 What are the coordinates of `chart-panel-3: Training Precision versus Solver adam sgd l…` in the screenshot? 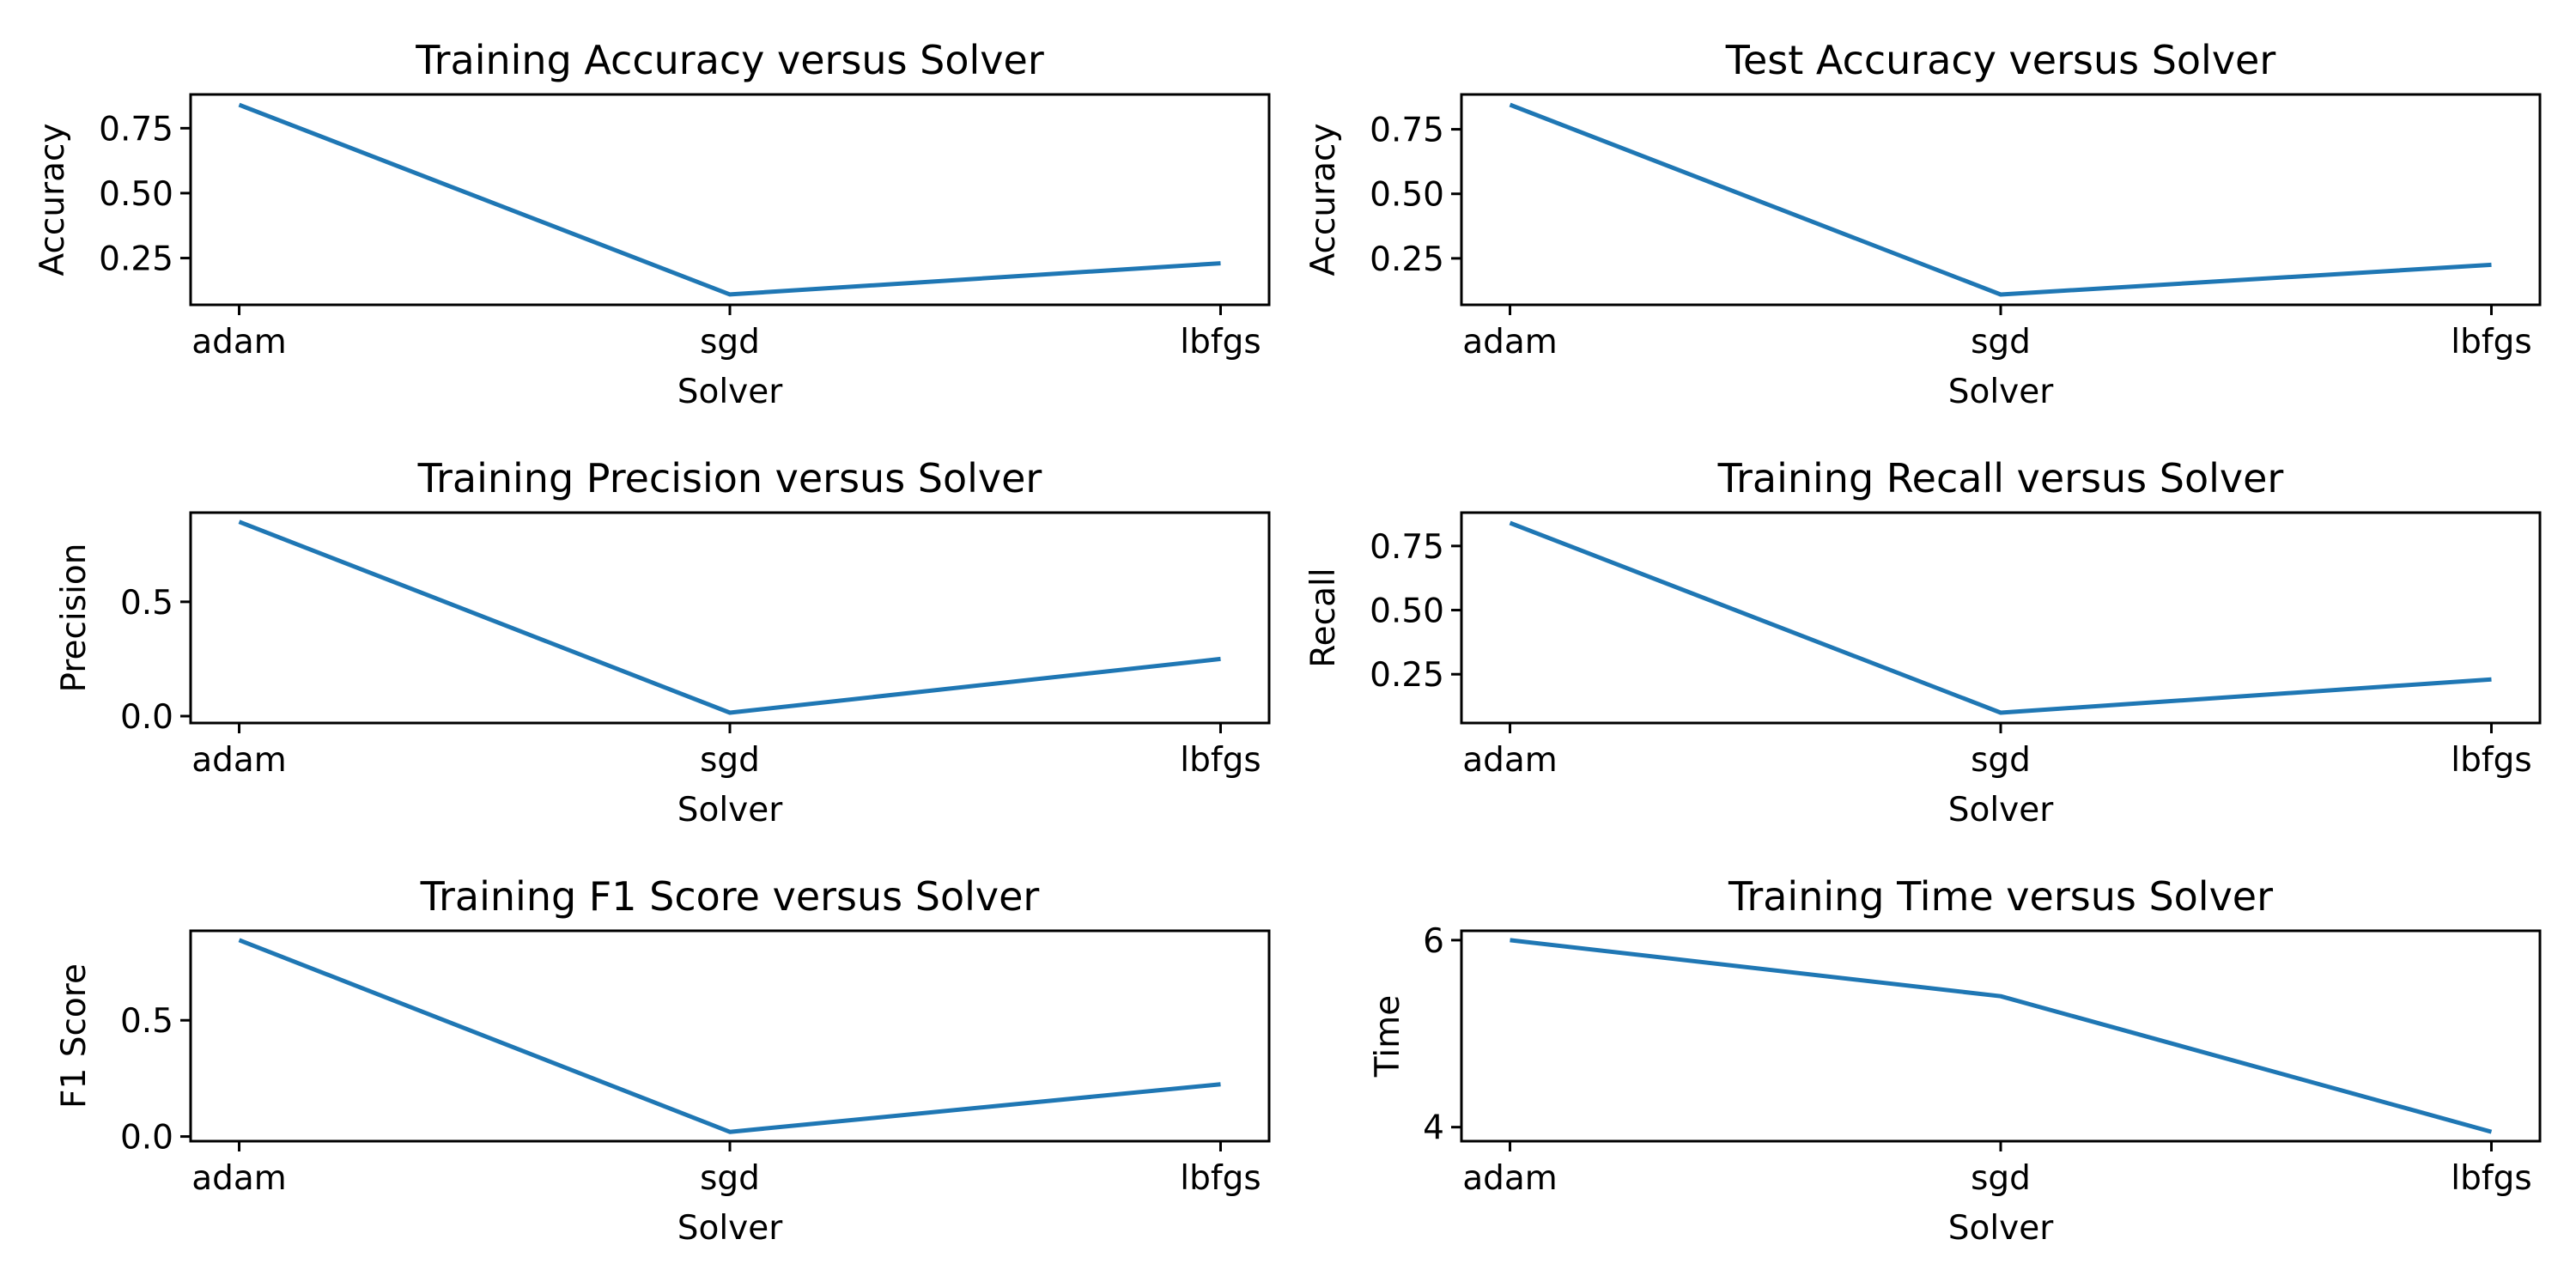 It's located at (663, 642).